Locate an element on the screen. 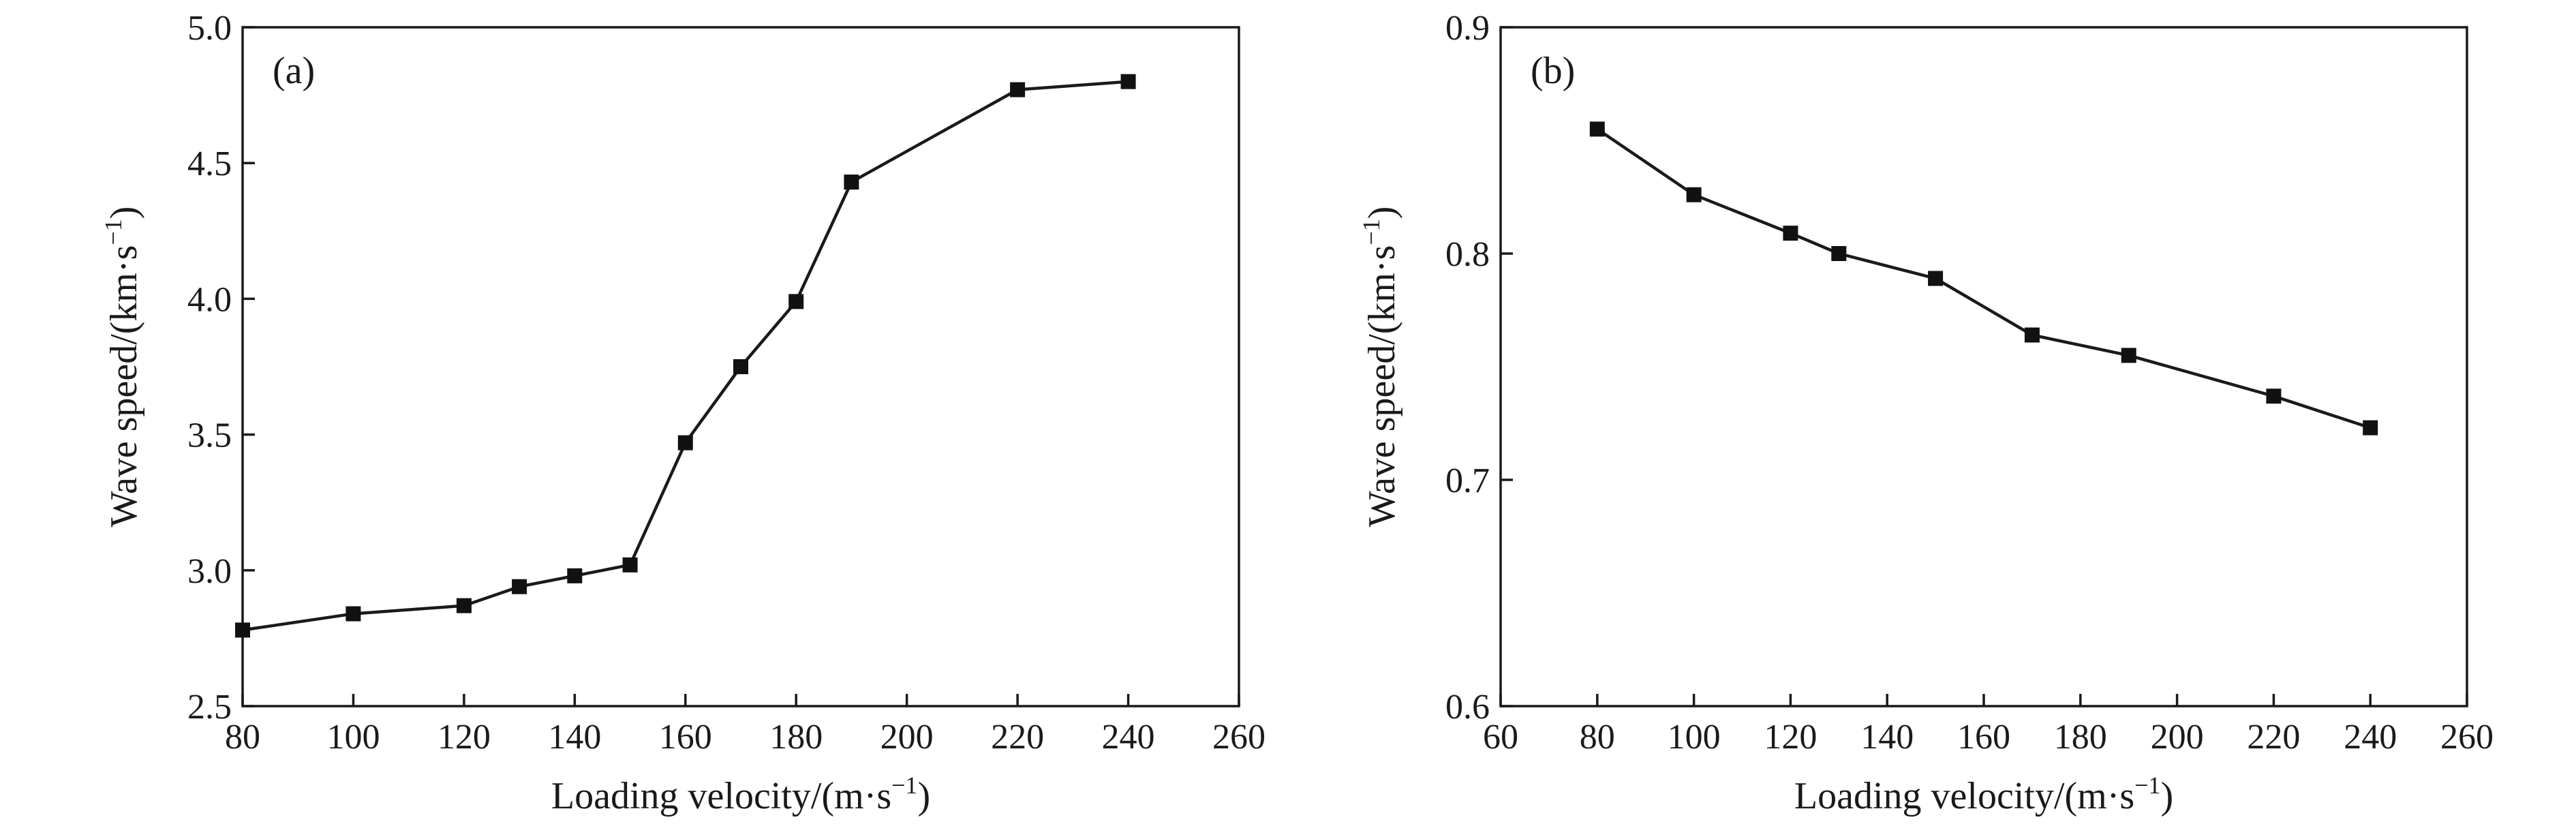 This screenshot has width=2576, height=837. panel-b-x-axis-title-sup: −1 is located at coordinates (2147, 785).